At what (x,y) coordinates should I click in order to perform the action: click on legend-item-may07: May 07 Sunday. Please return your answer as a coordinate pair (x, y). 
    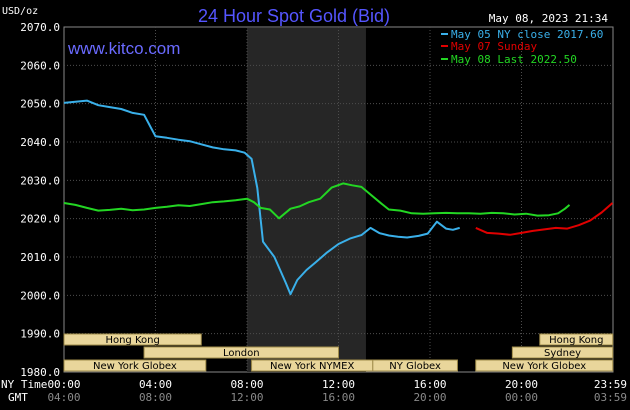
    Looking at the image, I should click on (489, 46).